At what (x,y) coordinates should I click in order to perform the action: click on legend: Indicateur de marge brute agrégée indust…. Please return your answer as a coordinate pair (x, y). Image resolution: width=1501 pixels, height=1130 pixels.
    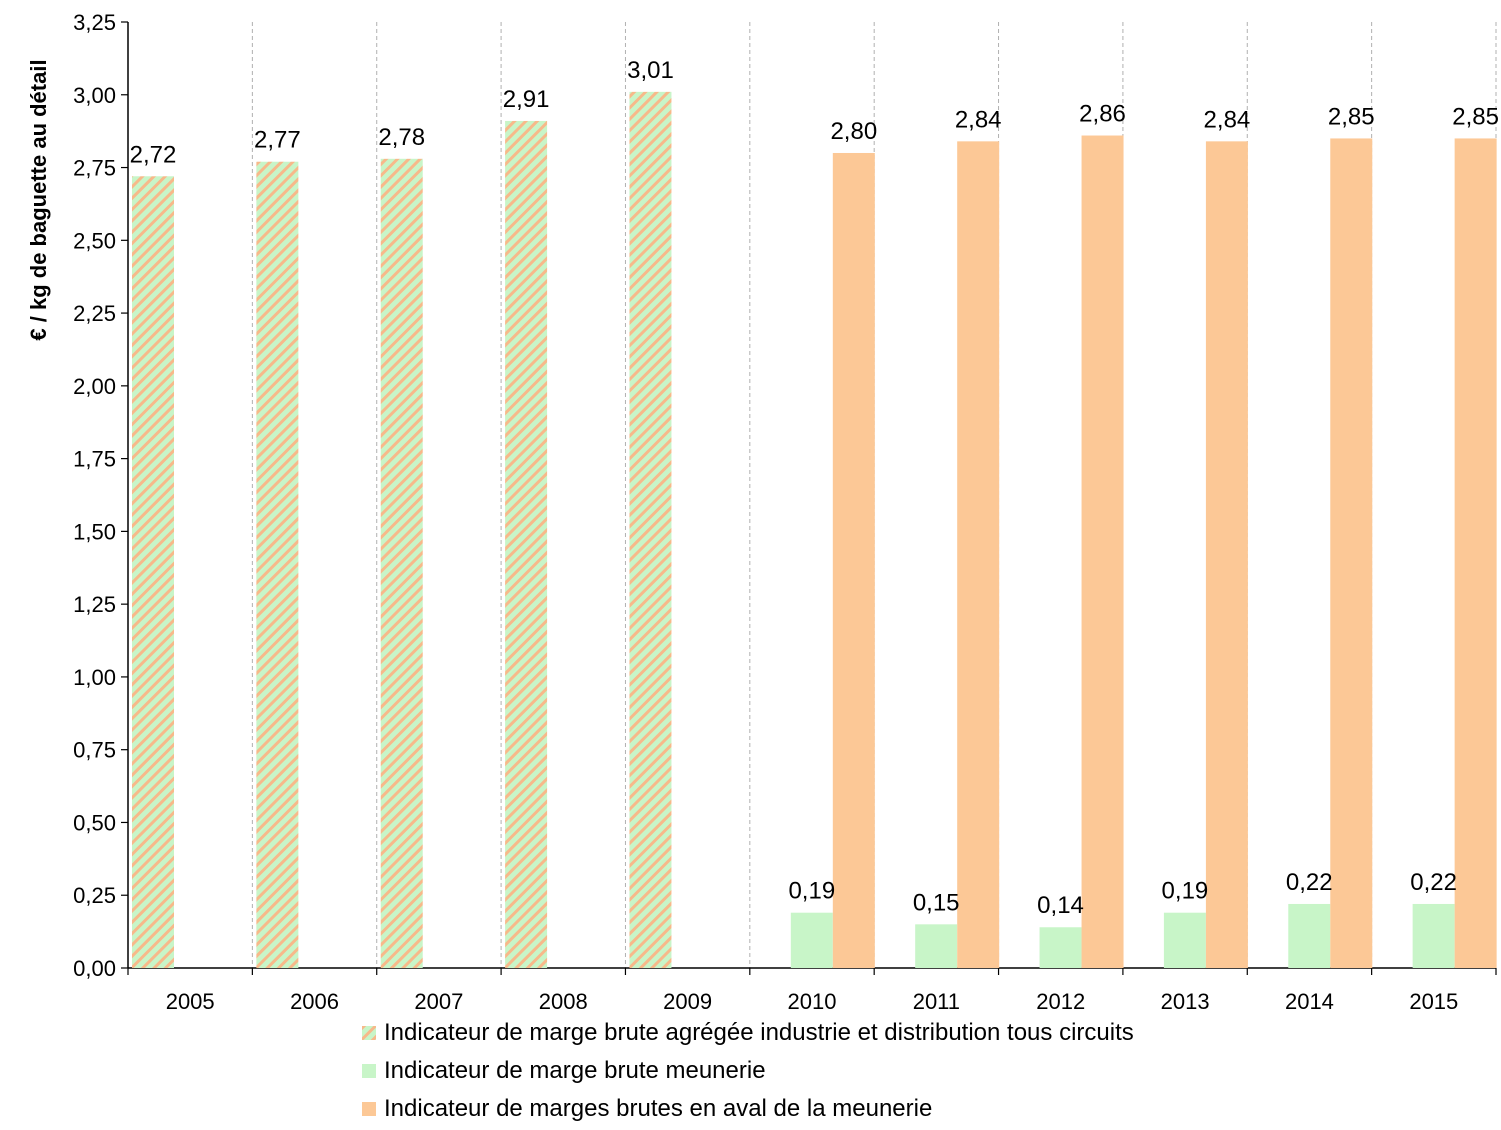
    Looking at the image, I should click on (748, 1071).